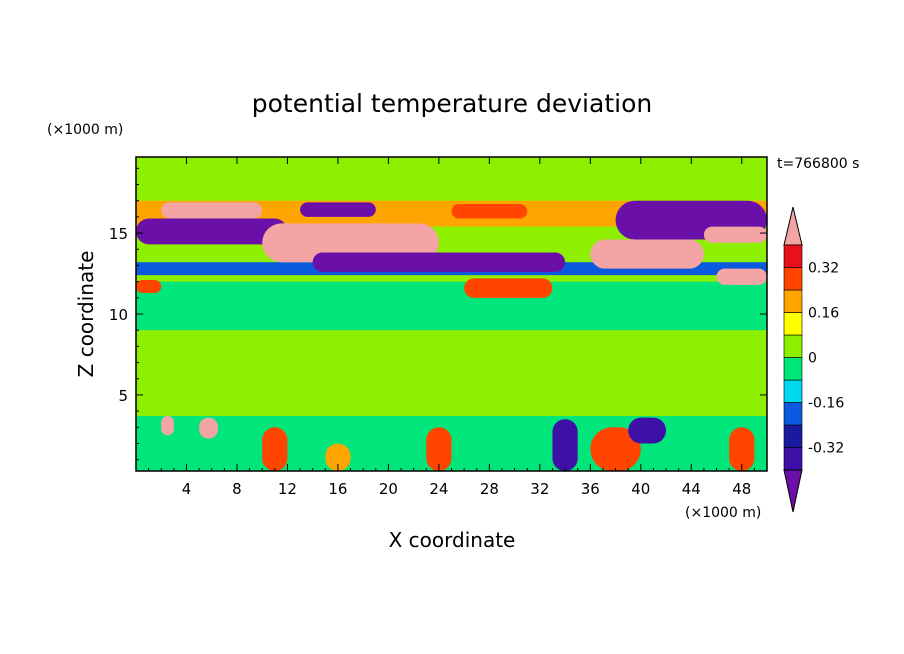 The image size is (904, 654). I want to click on x-tick-label: 48, so click(741, 489).